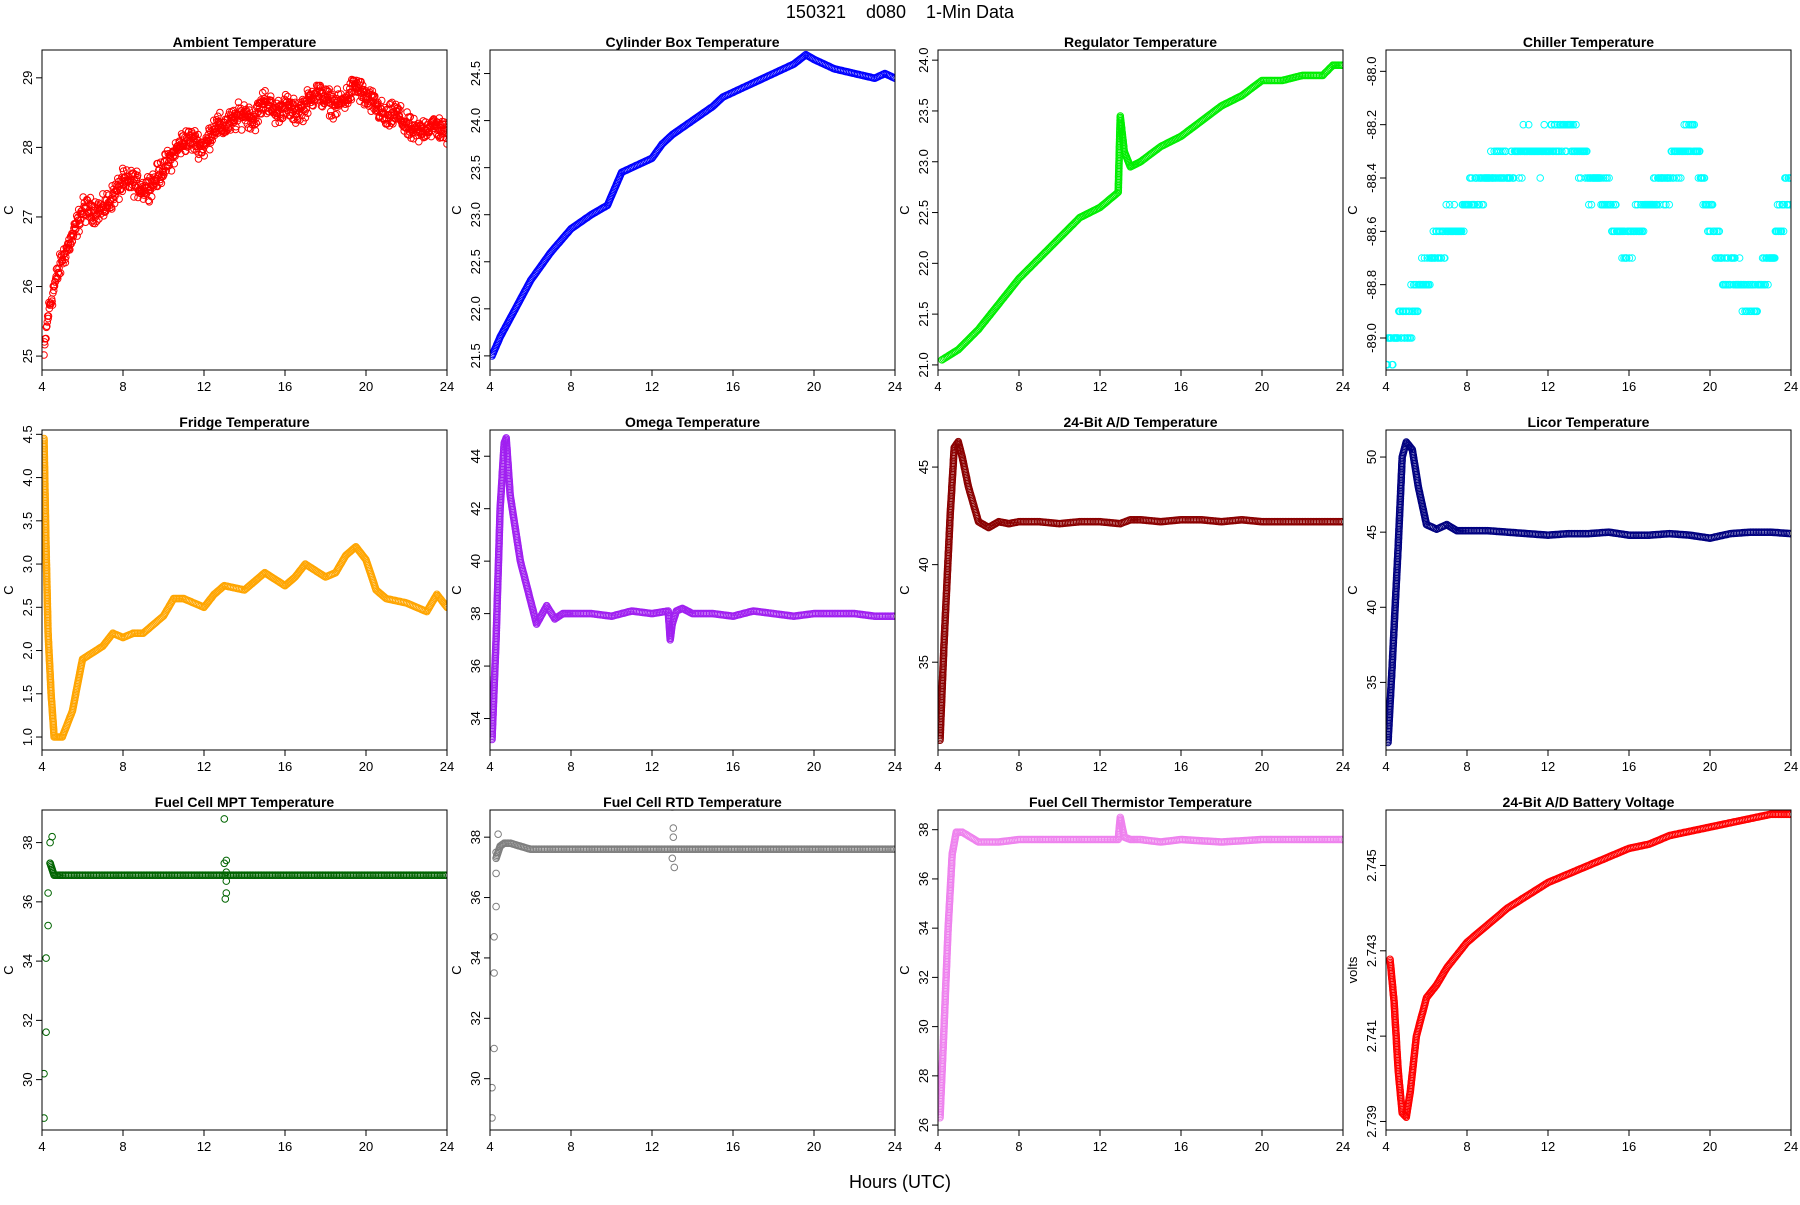  Describe the element at coordinates (27, 607) in the screenshot. I see `y-tick-label: 2.5` at that location.